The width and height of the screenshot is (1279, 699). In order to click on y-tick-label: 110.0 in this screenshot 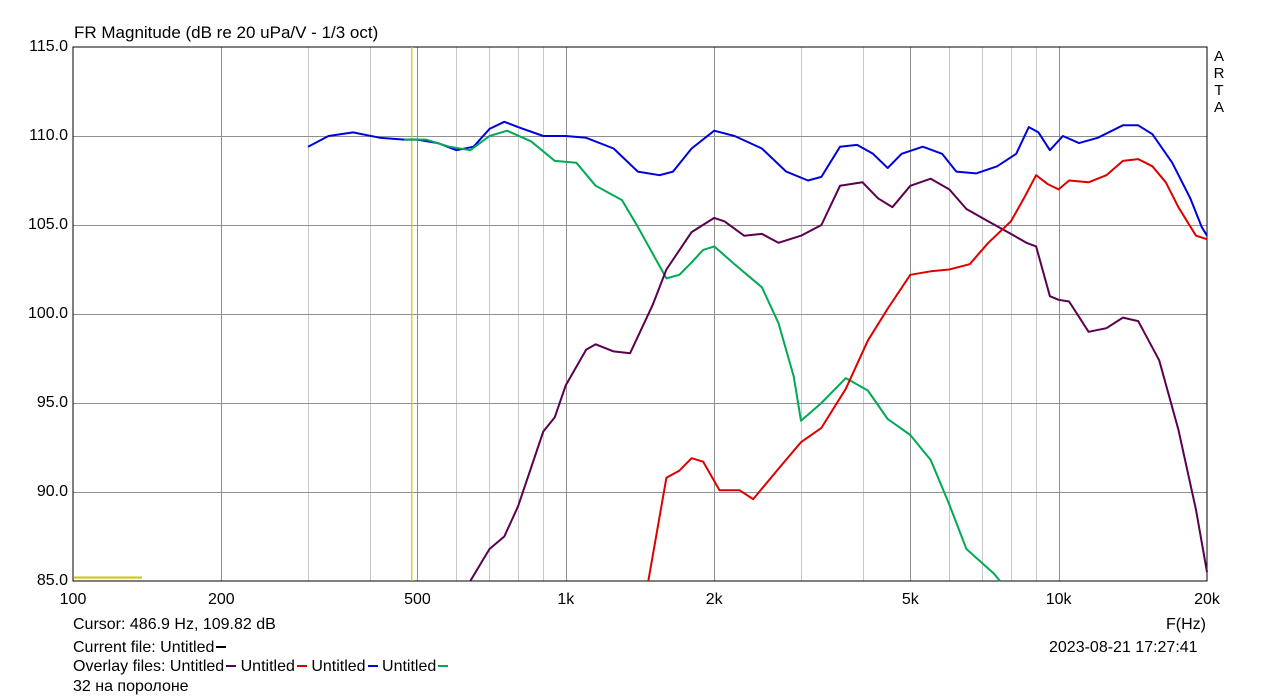, I will do `click(48, 135)`.